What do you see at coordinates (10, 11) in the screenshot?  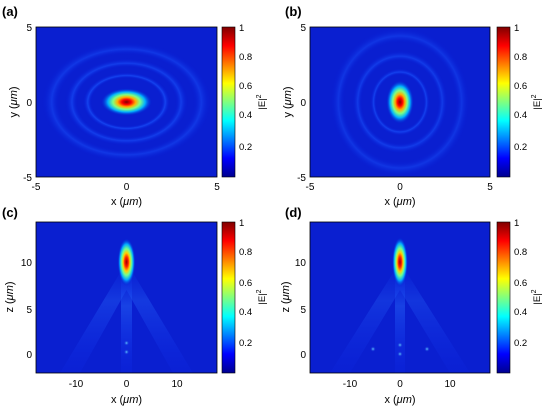 I see `panel-label: (a)` at bounding box center [10, 11].